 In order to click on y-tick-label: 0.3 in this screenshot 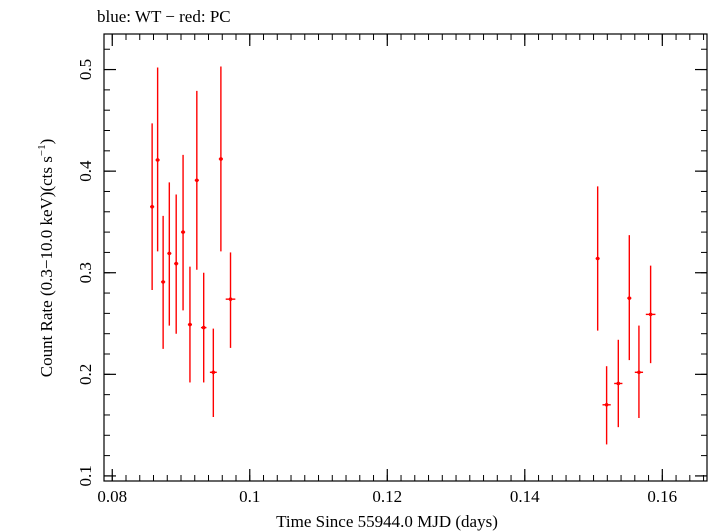, I will do `click(85, 272)`.